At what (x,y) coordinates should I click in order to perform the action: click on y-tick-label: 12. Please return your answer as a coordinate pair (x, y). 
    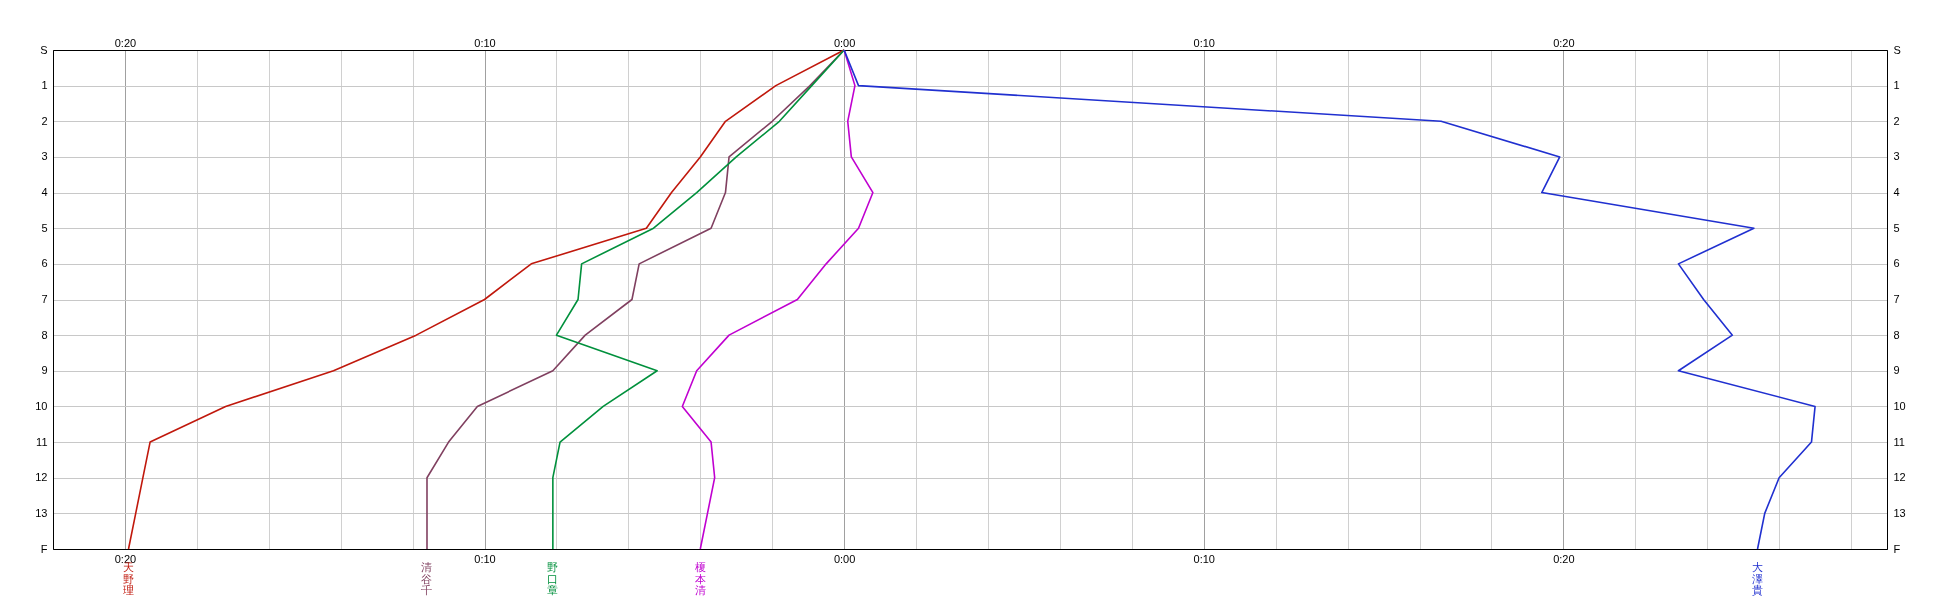
    Looking at the image, I should click on (41, 477).